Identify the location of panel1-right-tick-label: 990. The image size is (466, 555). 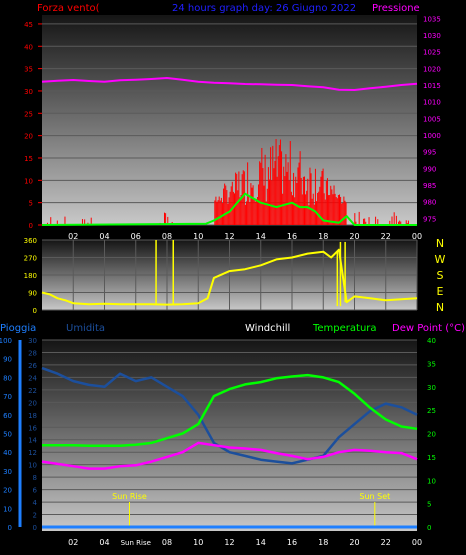
(429, 169).